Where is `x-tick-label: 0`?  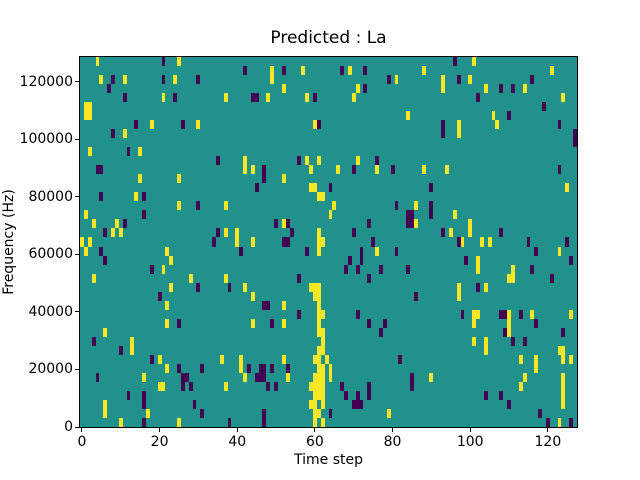
x-tick-label: 0 is located at coordinates (82, 442).